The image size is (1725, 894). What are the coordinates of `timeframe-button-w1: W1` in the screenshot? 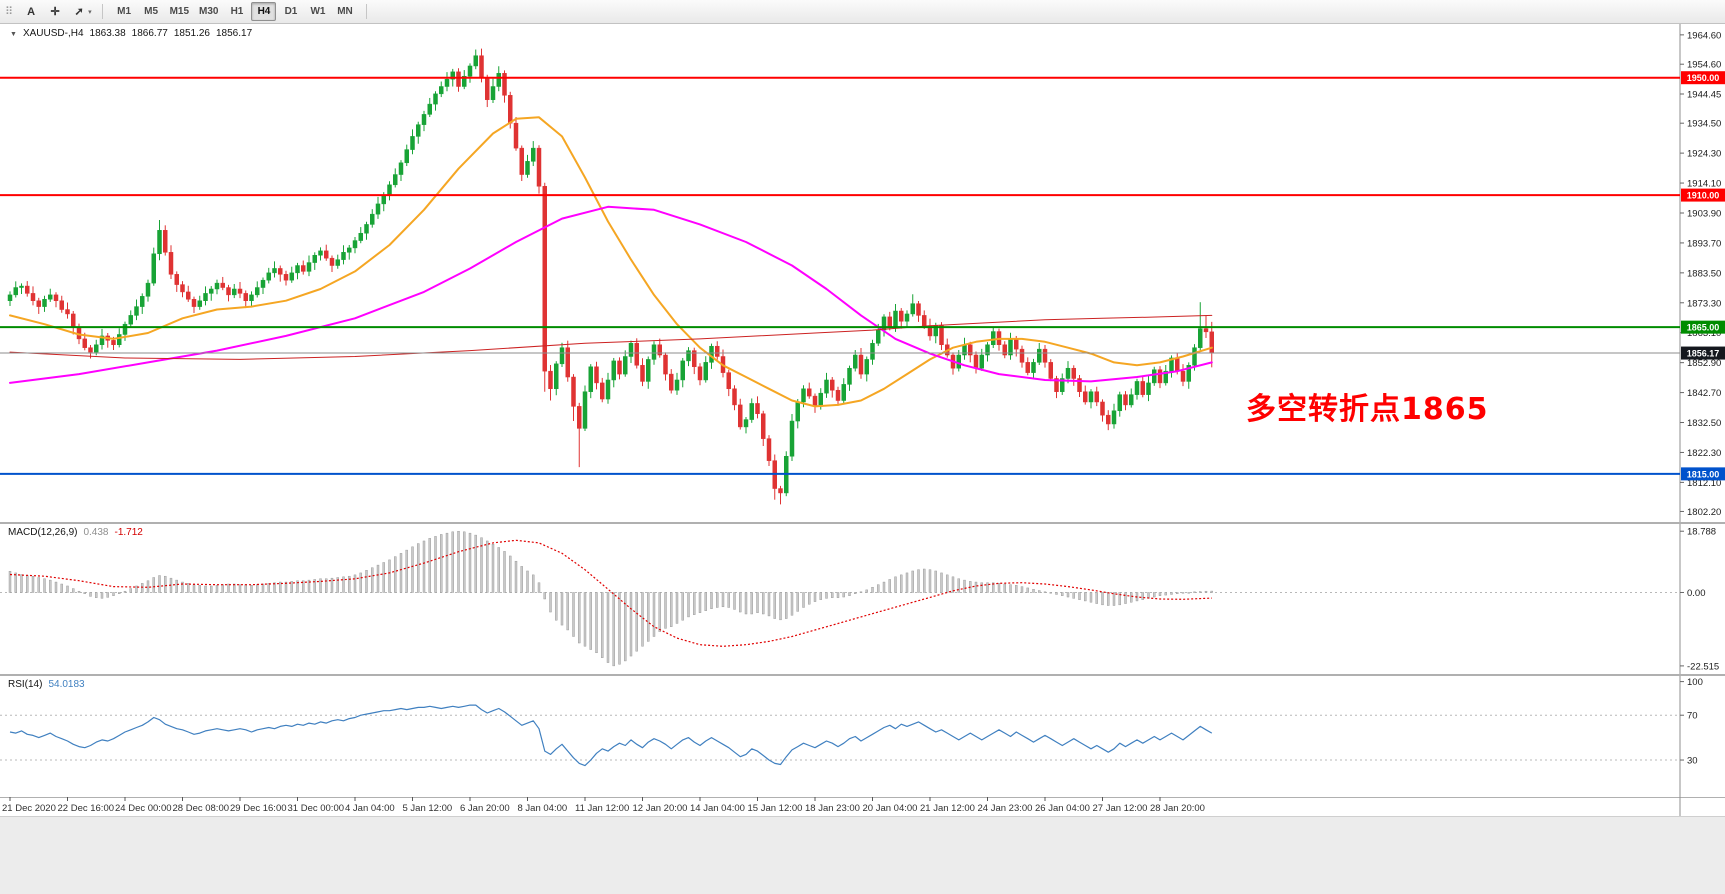 It's located at (317, 11).